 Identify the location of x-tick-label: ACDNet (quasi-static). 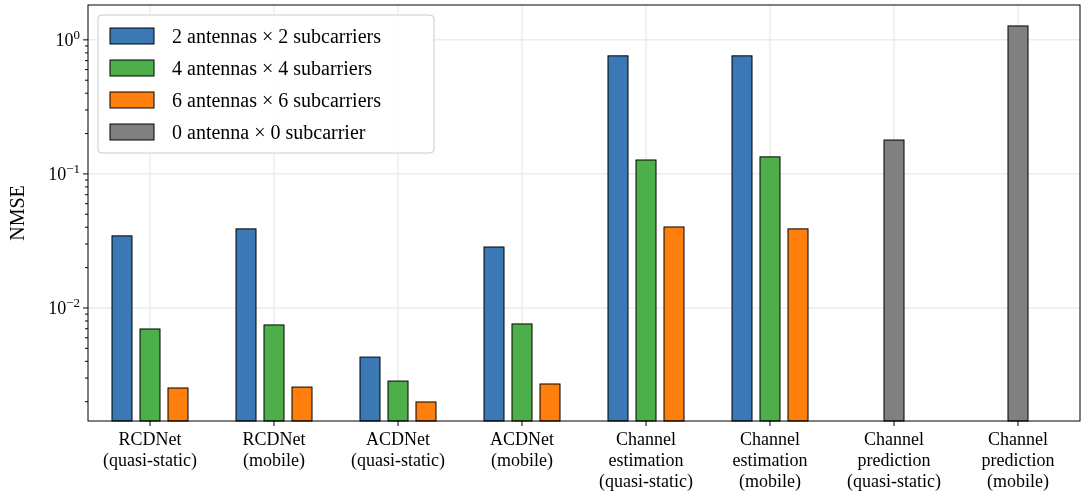
(398, 450).